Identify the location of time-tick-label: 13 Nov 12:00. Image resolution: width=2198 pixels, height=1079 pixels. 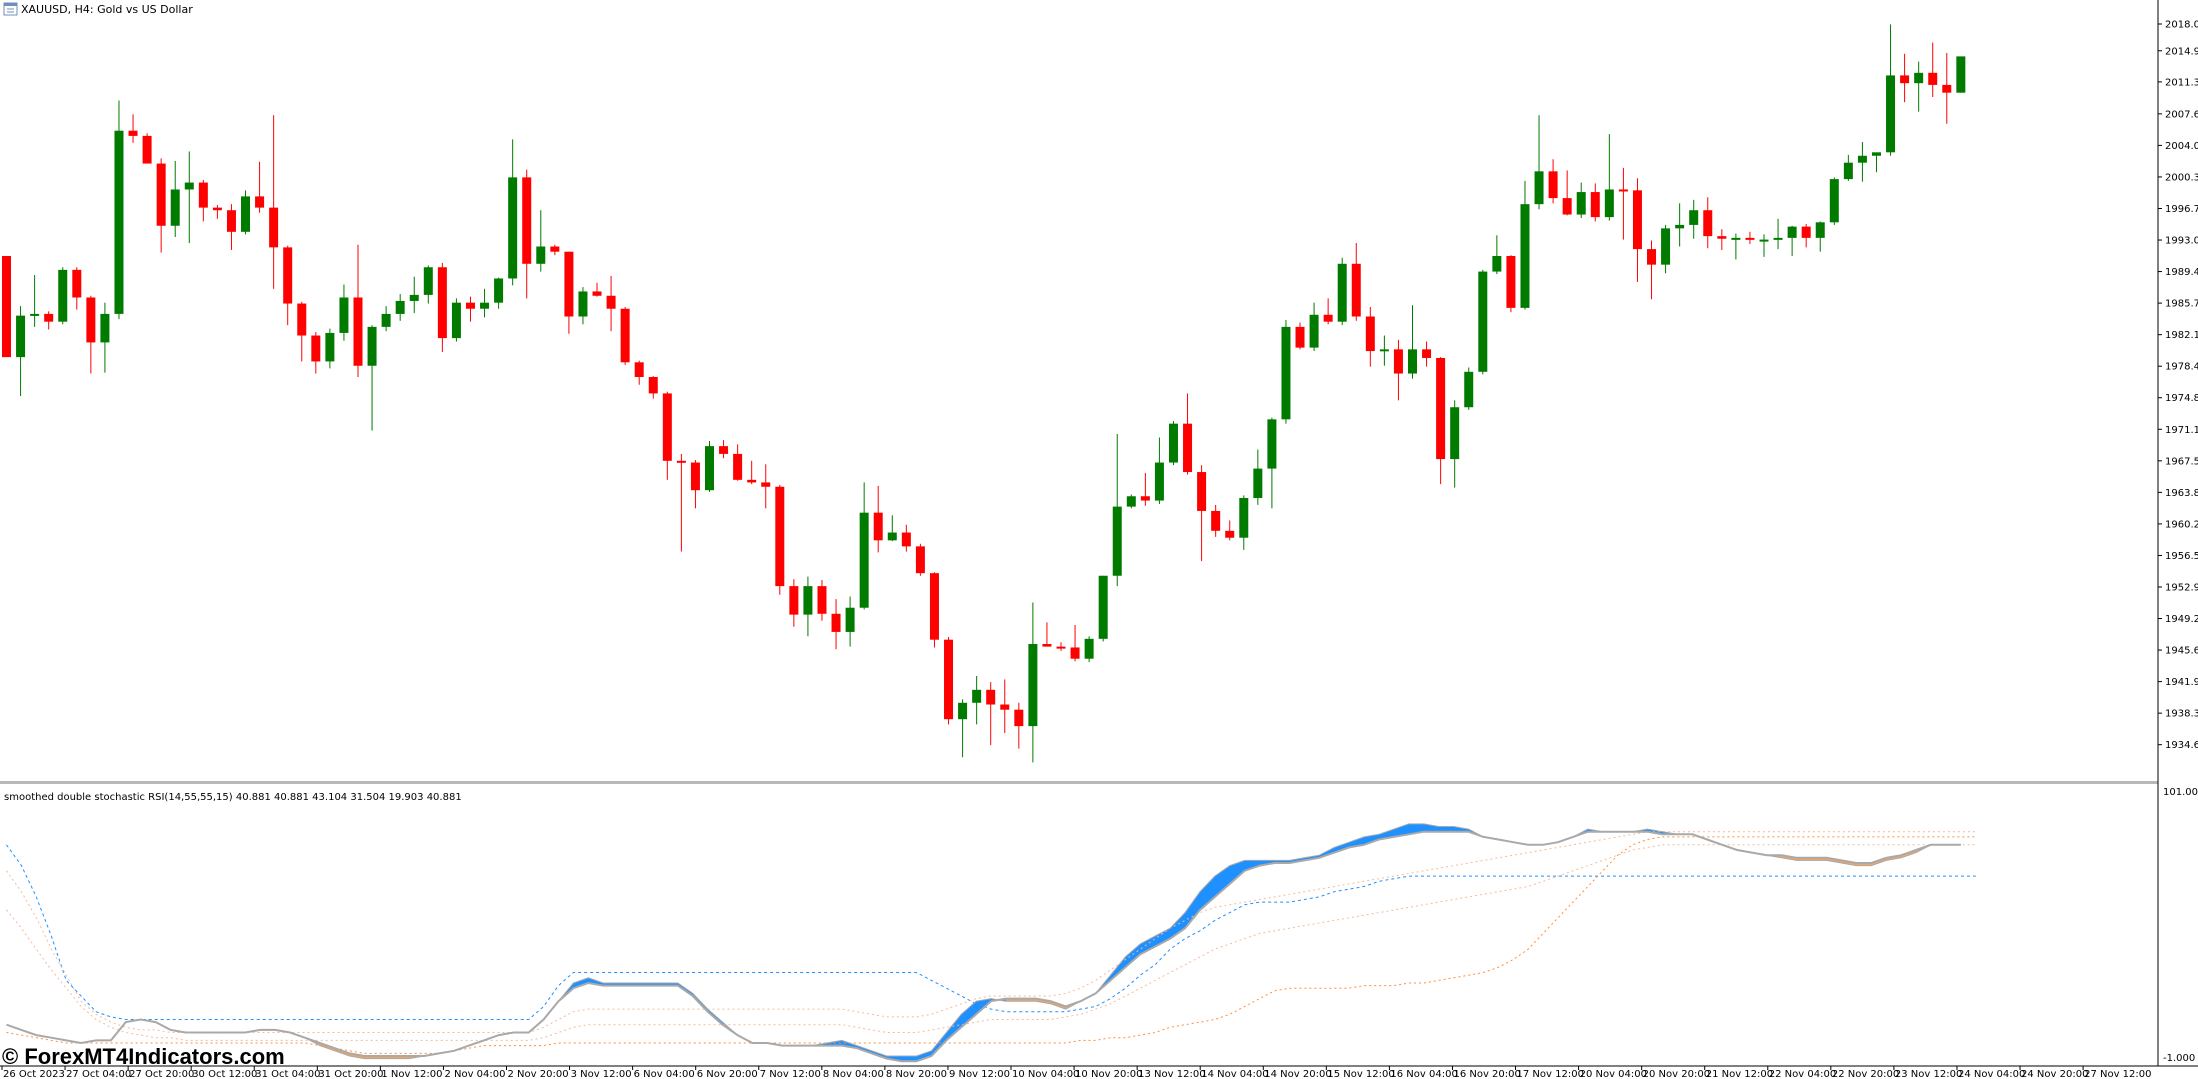
(1171, 1074).